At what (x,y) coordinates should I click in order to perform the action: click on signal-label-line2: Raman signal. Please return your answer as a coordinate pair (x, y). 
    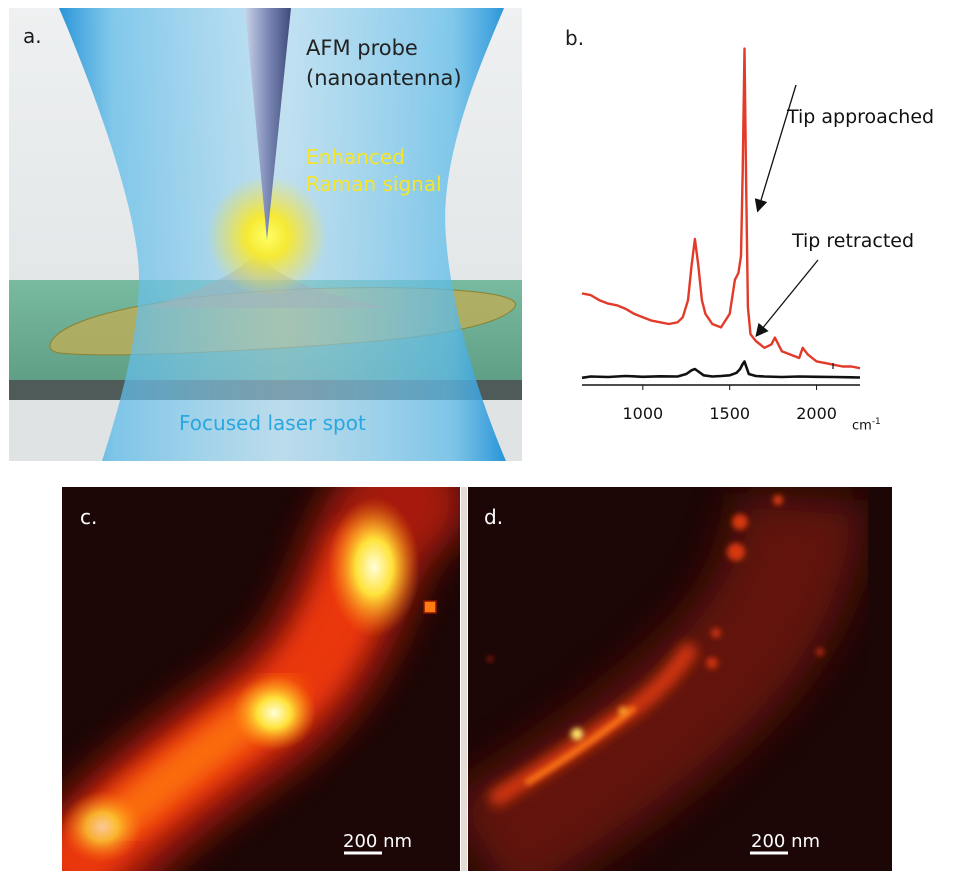
    Looking at the image, I should click on (374, 184).